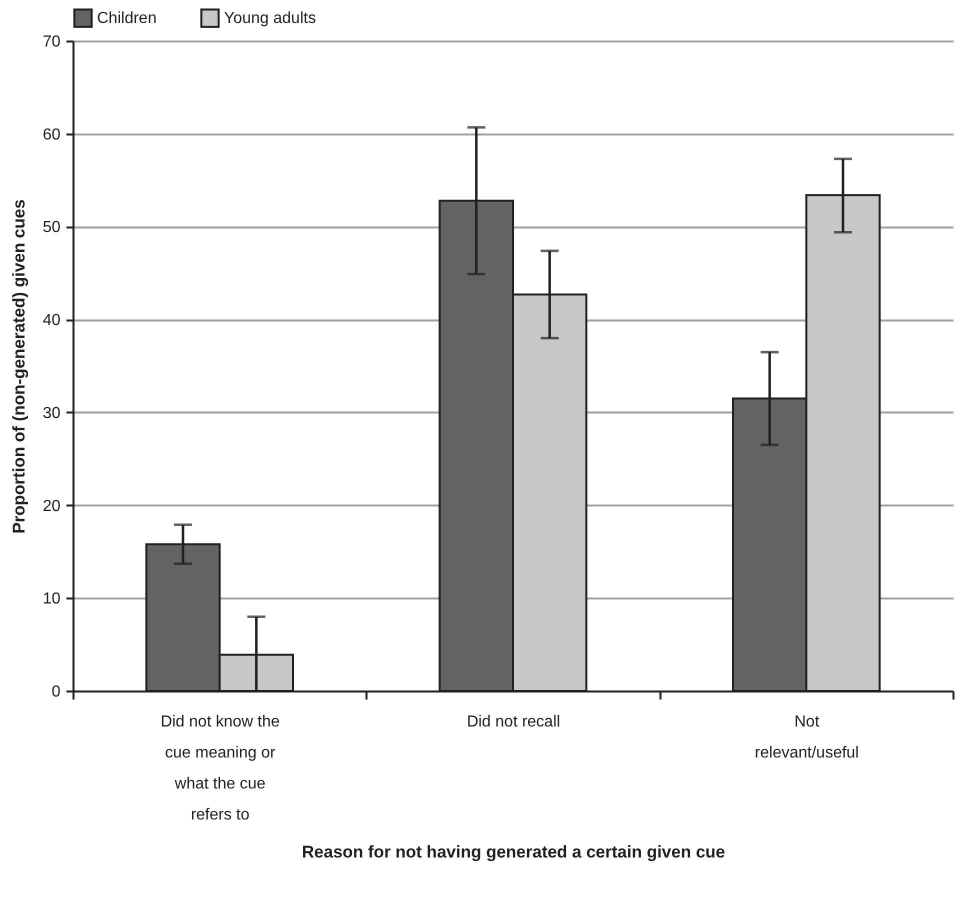  Describe the element at coordinates (51, 506) in the screenshot. I see `y-tick-label: 20` at that location.